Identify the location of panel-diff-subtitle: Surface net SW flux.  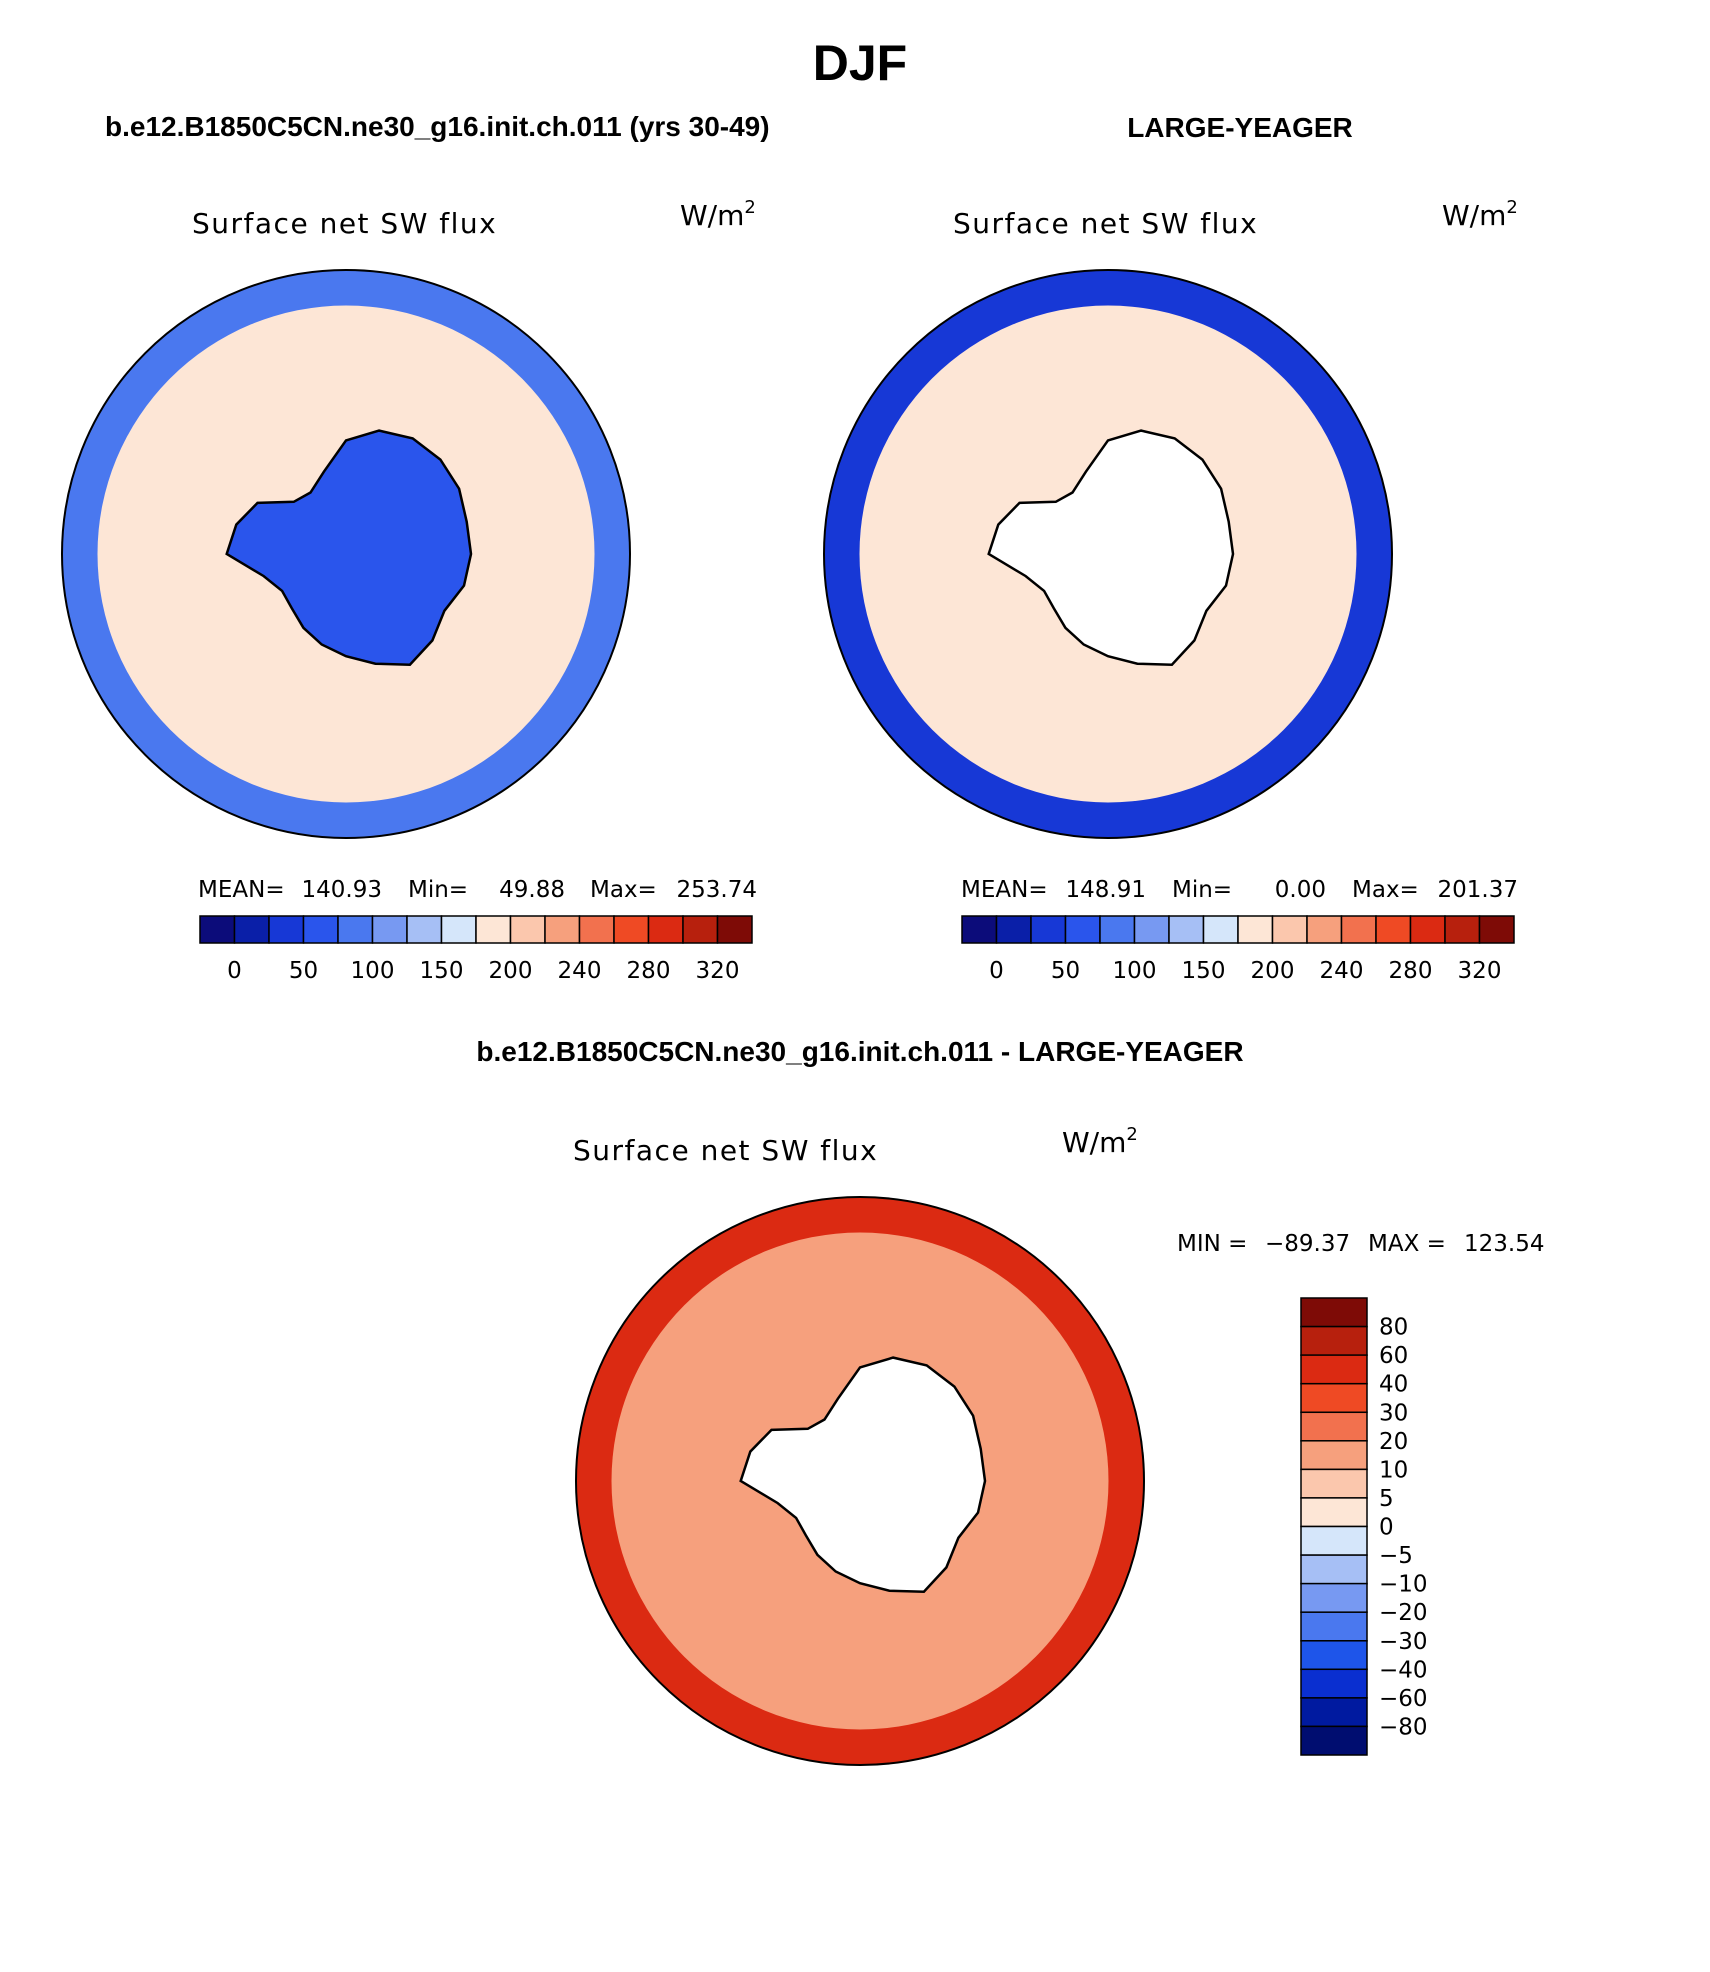
(725, 1150).